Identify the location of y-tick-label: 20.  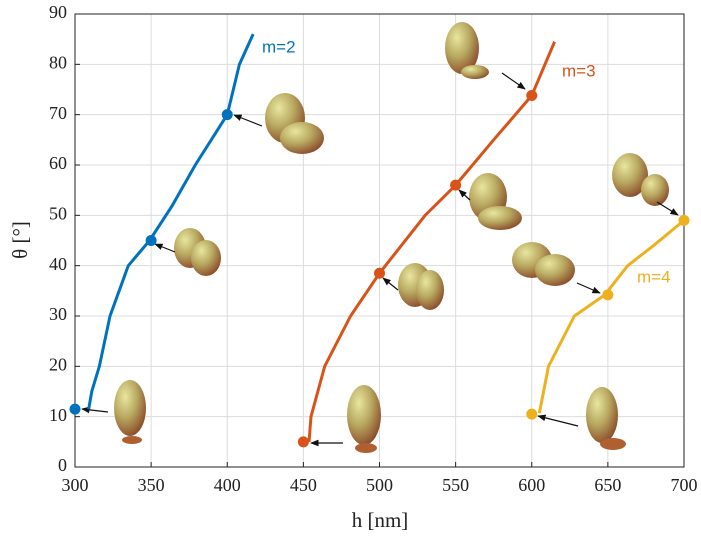
(58, 364).